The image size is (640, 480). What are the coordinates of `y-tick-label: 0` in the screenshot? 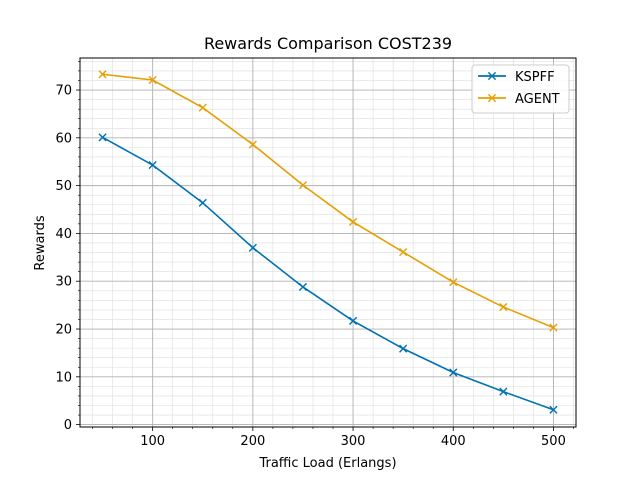 It's located at (68, 425).